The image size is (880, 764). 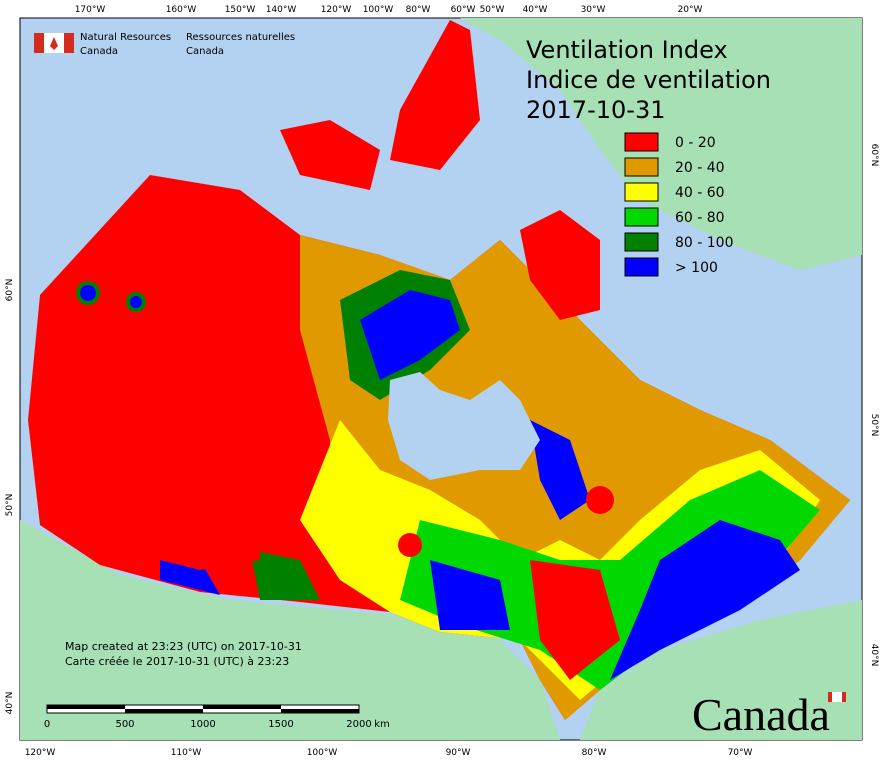 I want to click on longitude-label: 60°W, so click(x=463, y=10).